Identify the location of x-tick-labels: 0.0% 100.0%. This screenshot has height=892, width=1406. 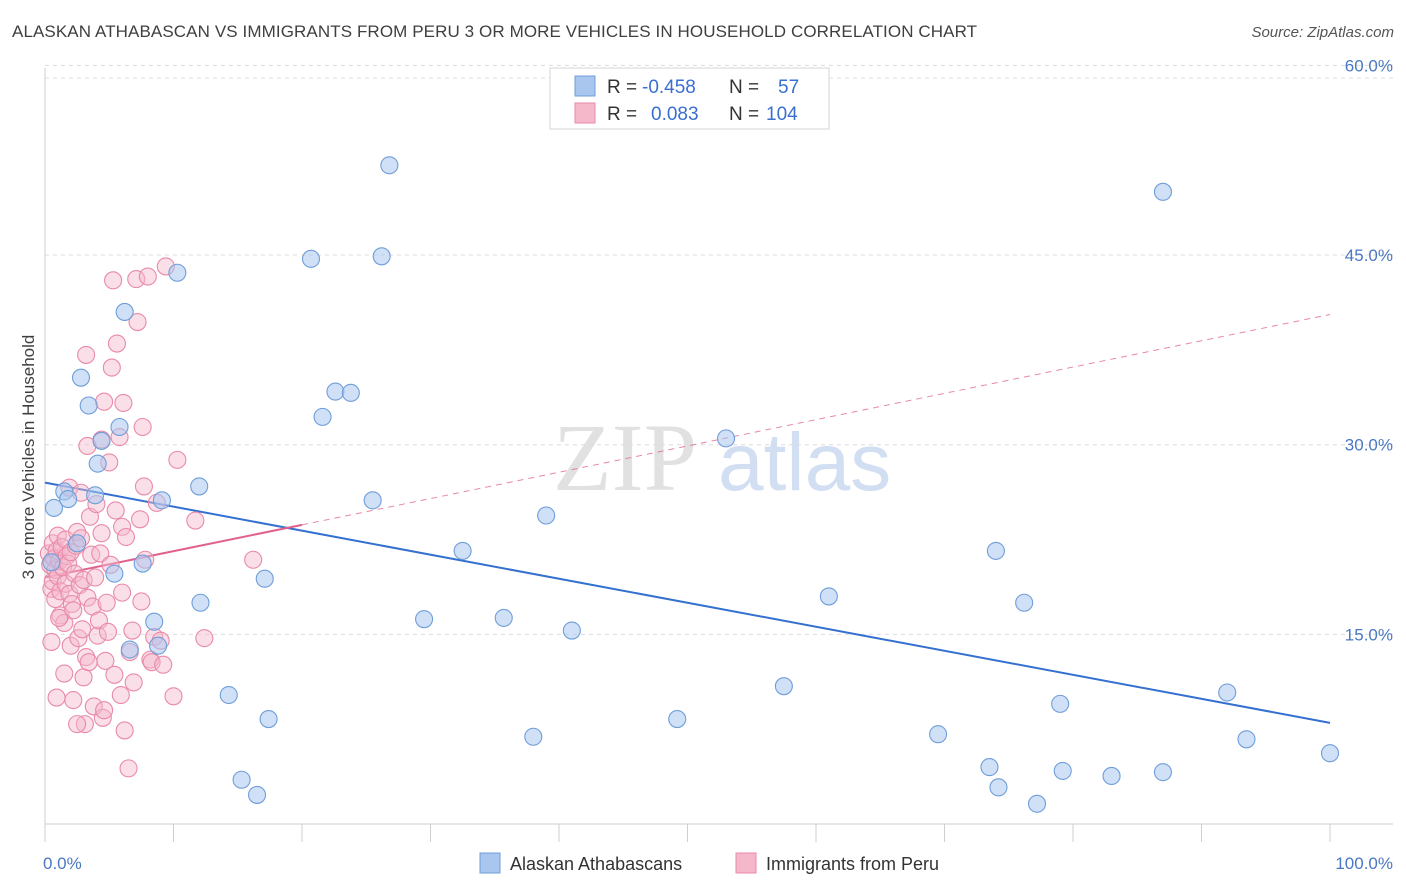
(718, 863).